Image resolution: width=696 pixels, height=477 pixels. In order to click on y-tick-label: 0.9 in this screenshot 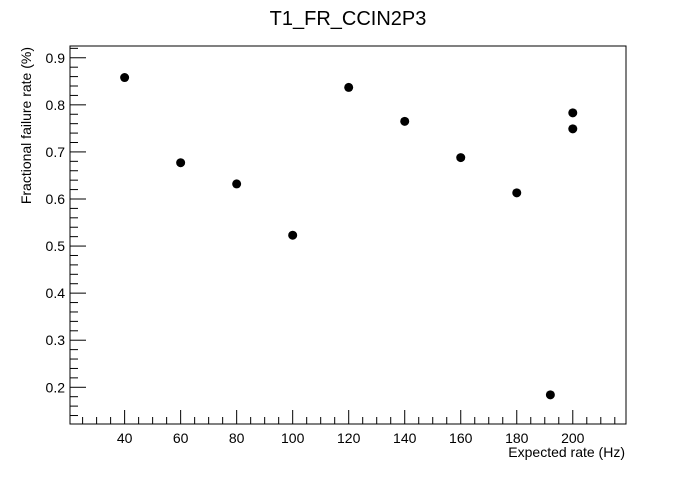, I will do `click(56, 58)`.